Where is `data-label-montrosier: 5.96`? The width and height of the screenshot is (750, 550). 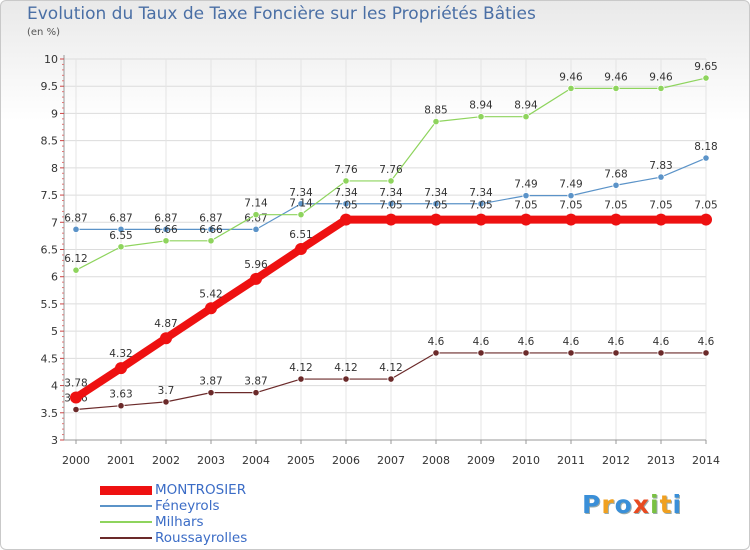 data-label-montrosier: 5.96 is located at coordinates (256, 265).